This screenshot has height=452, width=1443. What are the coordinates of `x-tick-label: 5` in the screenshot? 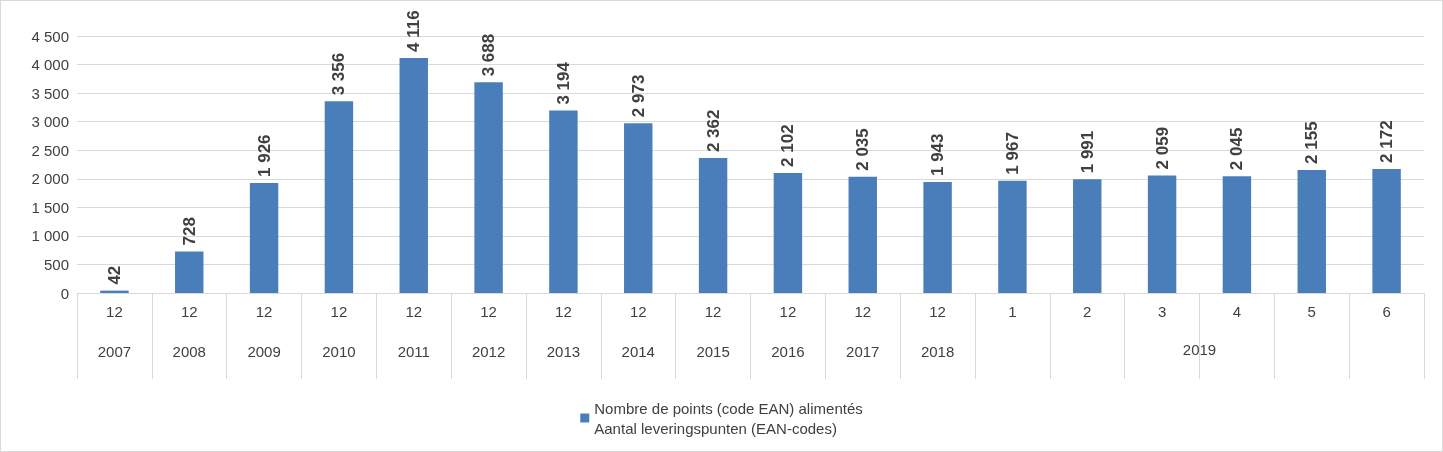 It's located at (1311, 311).